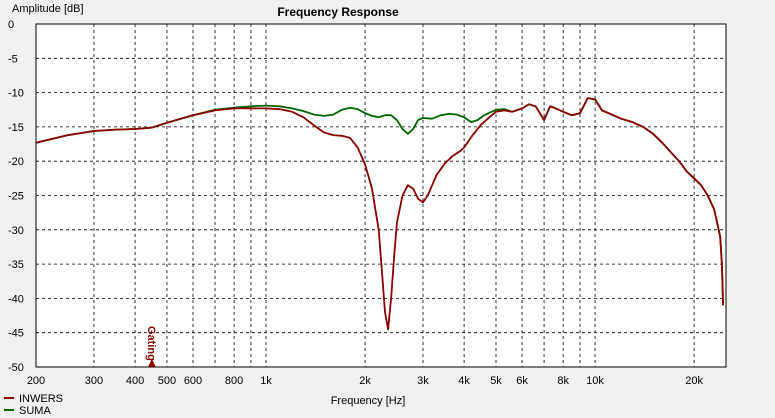 The image size is (775, 418). What do you see at coordinates (35, 411) in the screenshot?
I see `legend-label: SUMA` at bounding box center [35, 411].